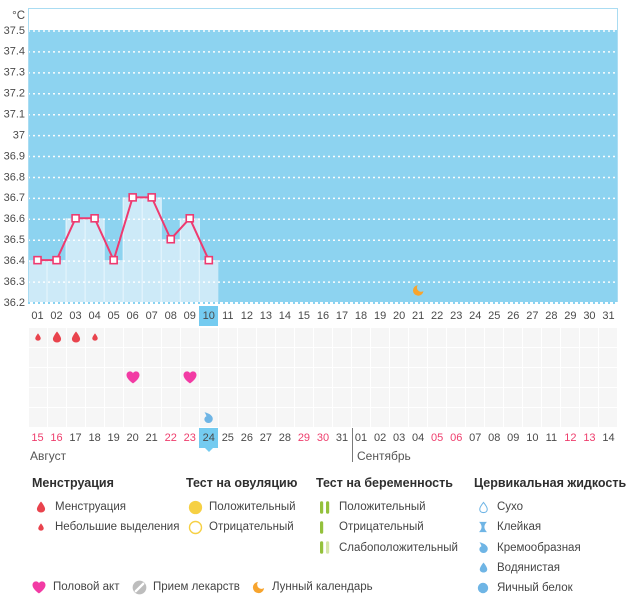 The image size is (626, 595). I want to click on cycle-day-cell: 20, so click(399, 316).